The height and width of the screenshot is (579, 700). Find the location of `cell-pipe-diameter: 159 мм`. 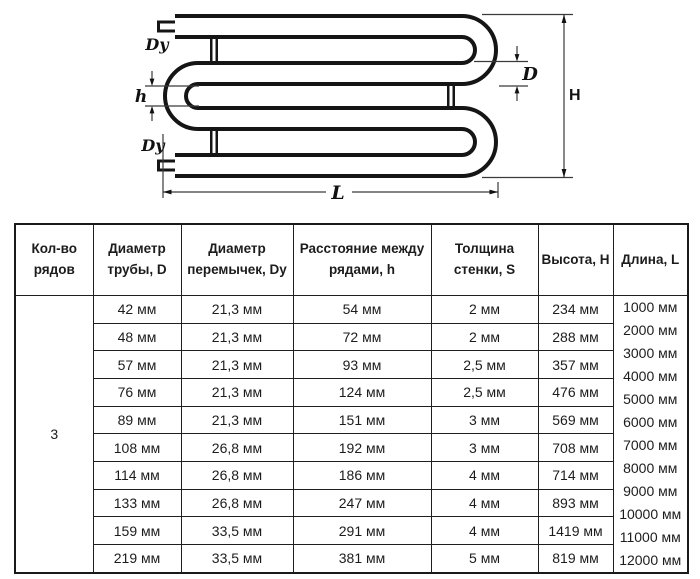

cell-pipe-diameter: 159 мм is located at coordinates (137, 530).